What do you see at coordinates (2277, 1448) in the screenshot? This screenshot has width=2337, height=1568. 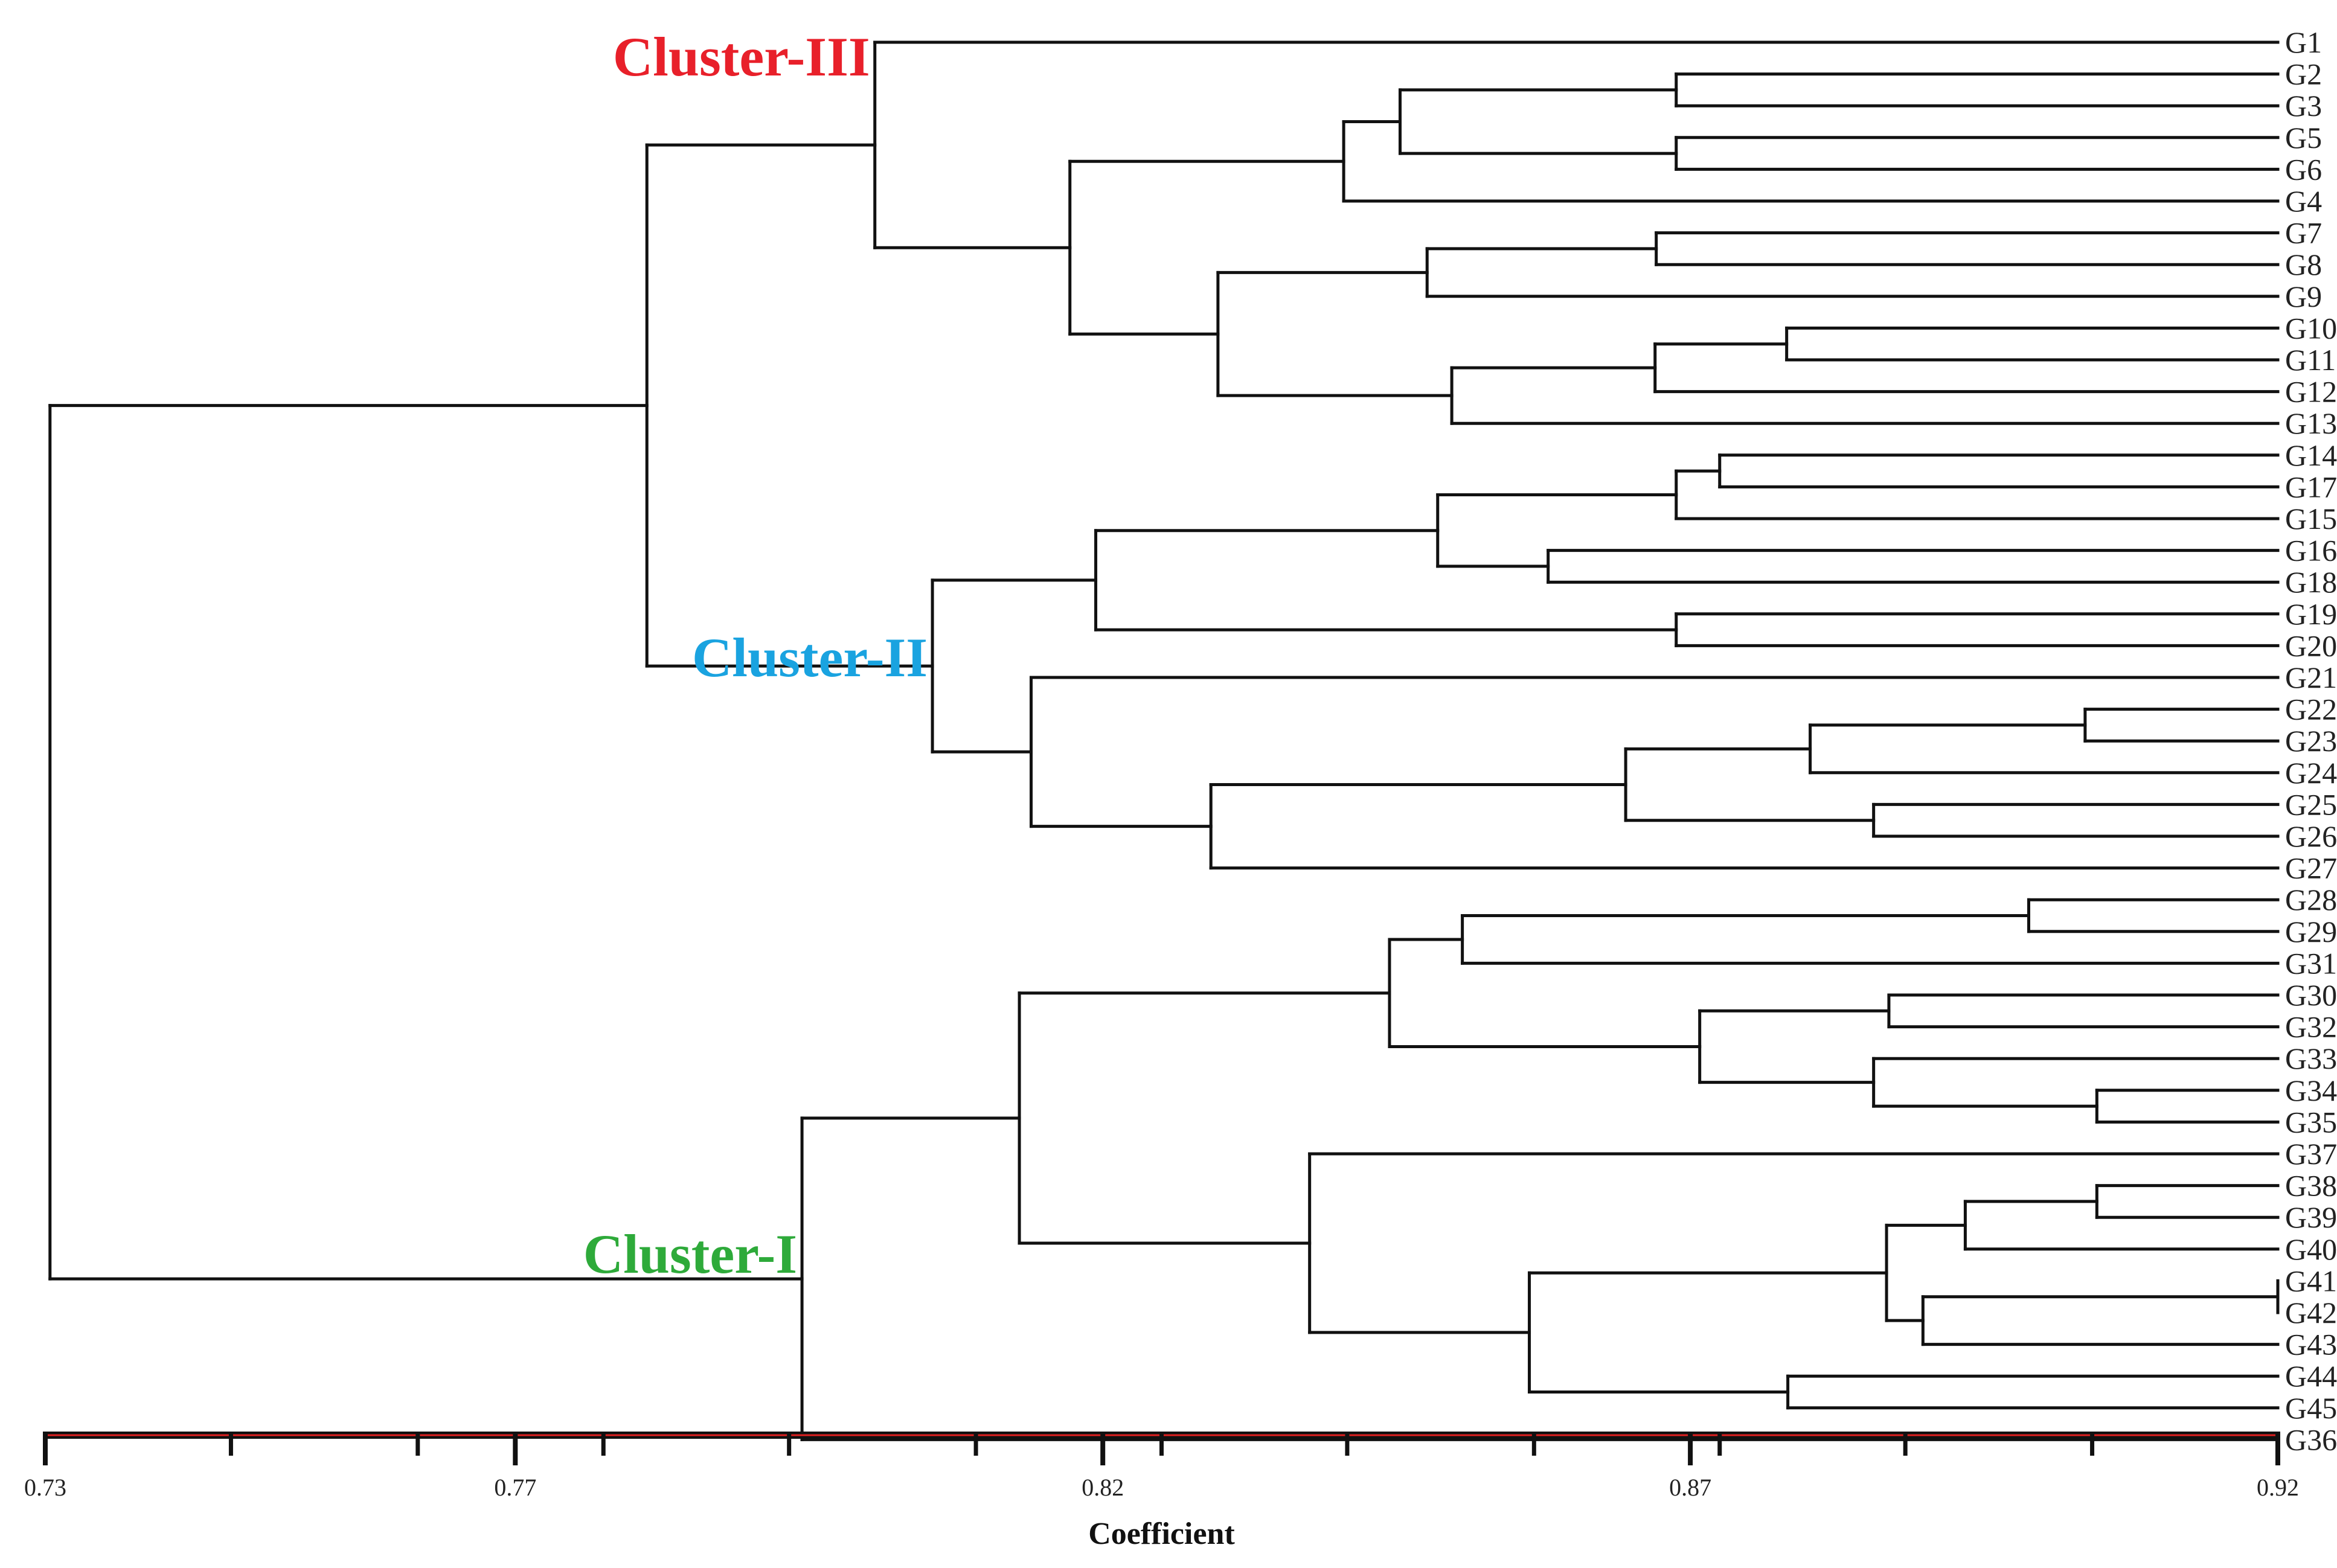 I see `major-tick-0.92` at bounding box center [2277, 1448].